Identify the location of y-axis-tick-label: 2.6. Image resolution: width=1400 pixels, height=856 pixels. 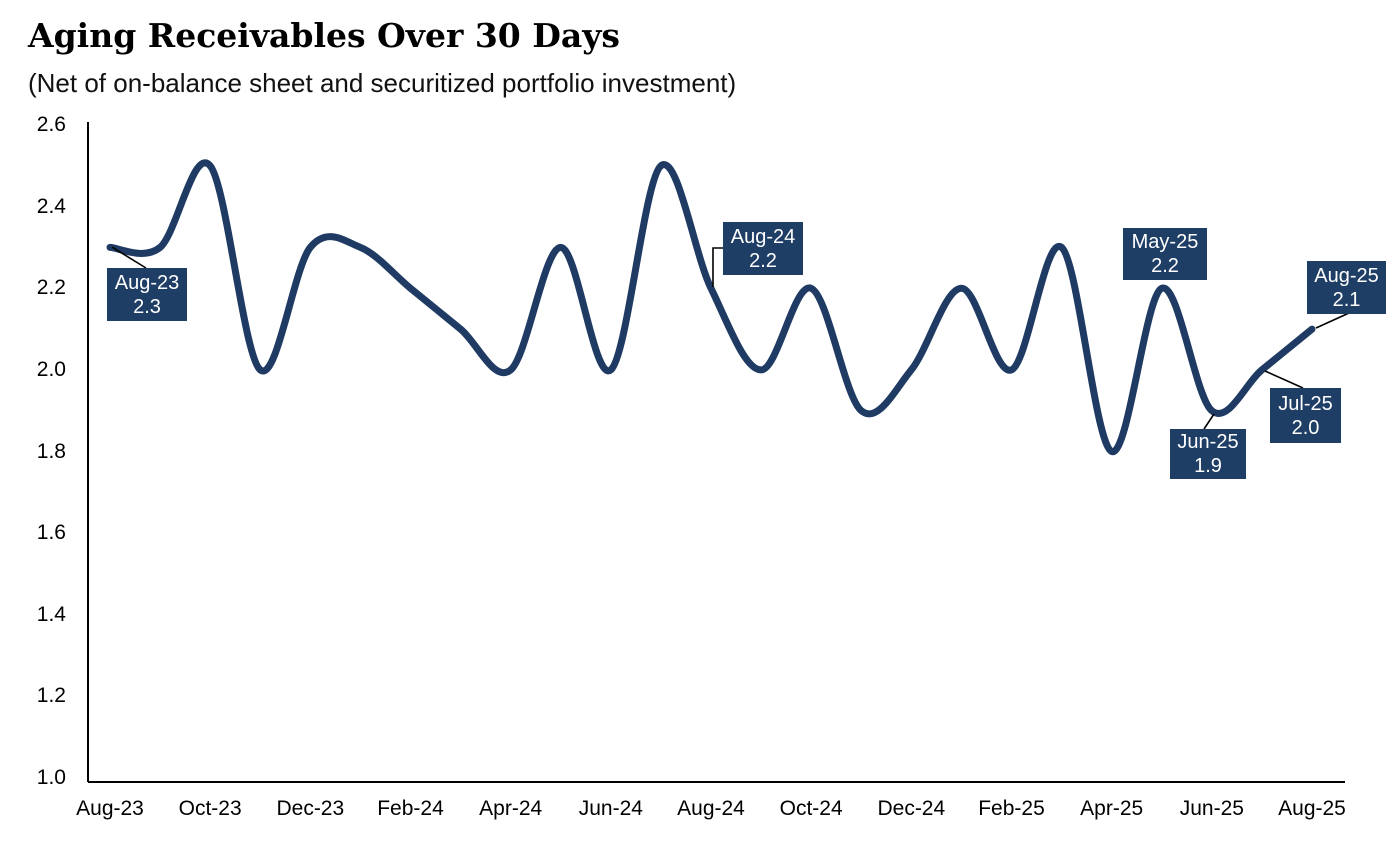
(51, 124).